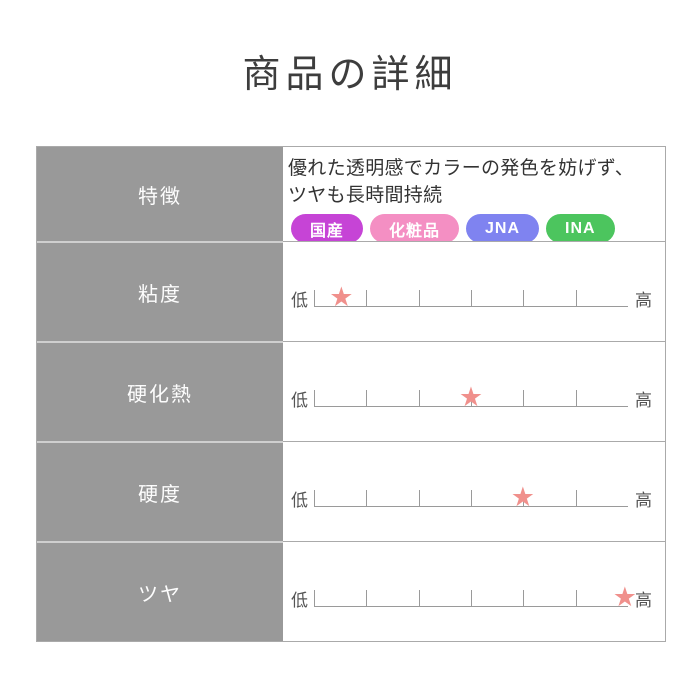  I want to click on curing-heat-scale-cell: 低 ★ 高, so click(474, 391).